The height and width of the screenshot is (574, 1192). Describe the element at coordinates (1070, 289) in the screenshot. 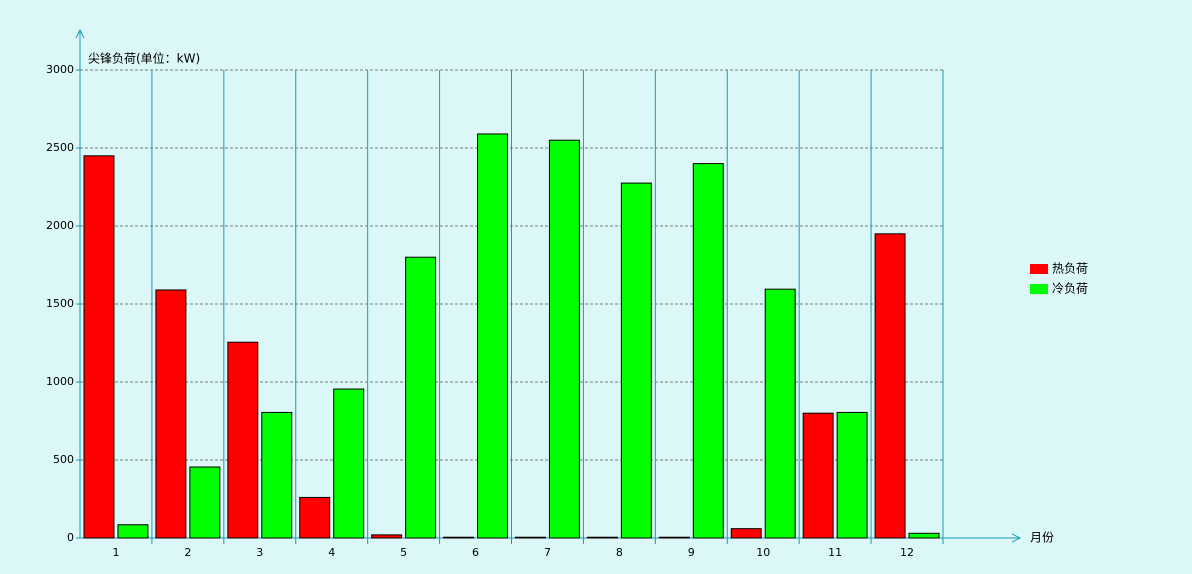

I see `legend-label: 冷负荷` at that location.